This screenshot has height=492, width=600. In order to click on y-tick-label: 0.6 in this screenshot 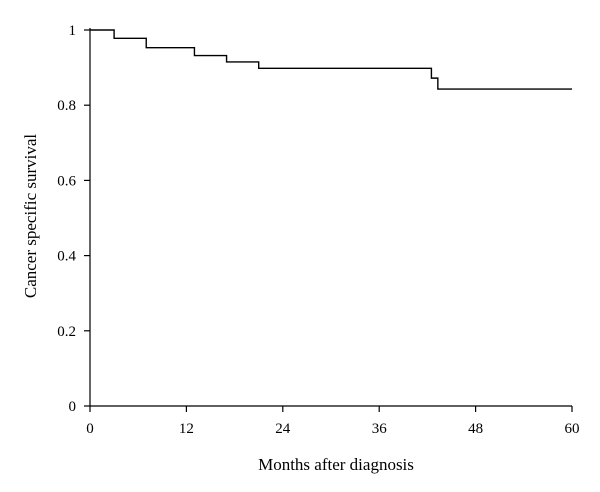, I will do `click(66, 181)`.